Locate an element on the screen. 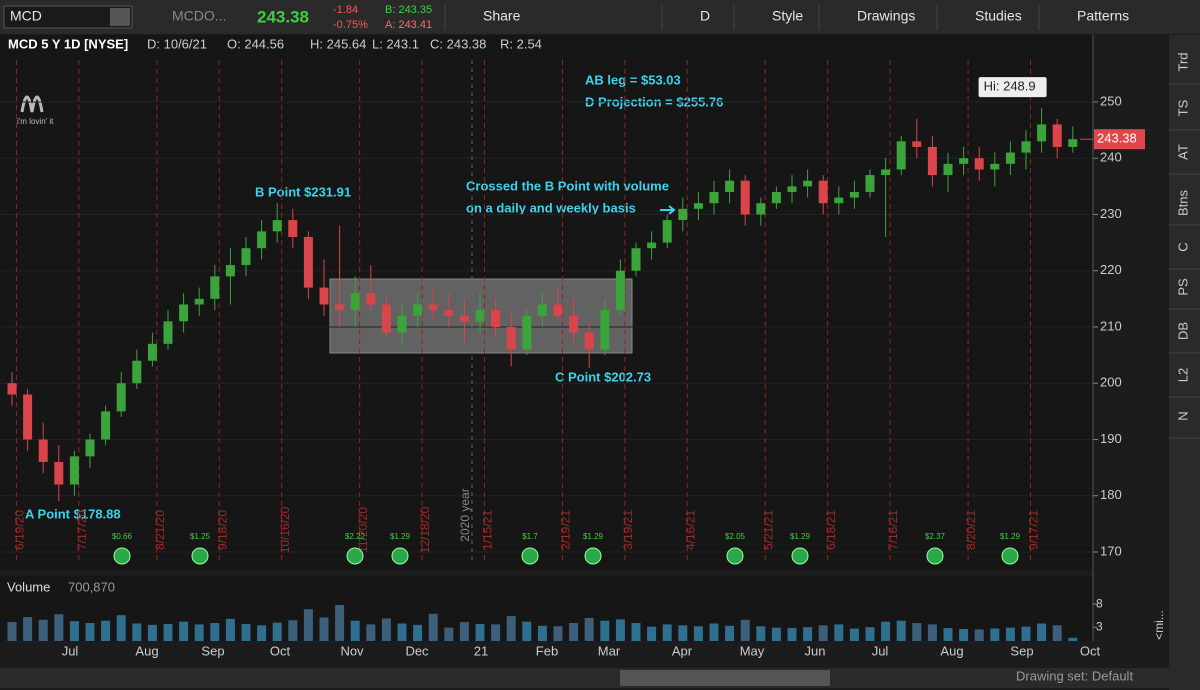 The height and width of the screenshot is (690, 1200). y-tick-label: 180 is located at coordinates (1111, 494).